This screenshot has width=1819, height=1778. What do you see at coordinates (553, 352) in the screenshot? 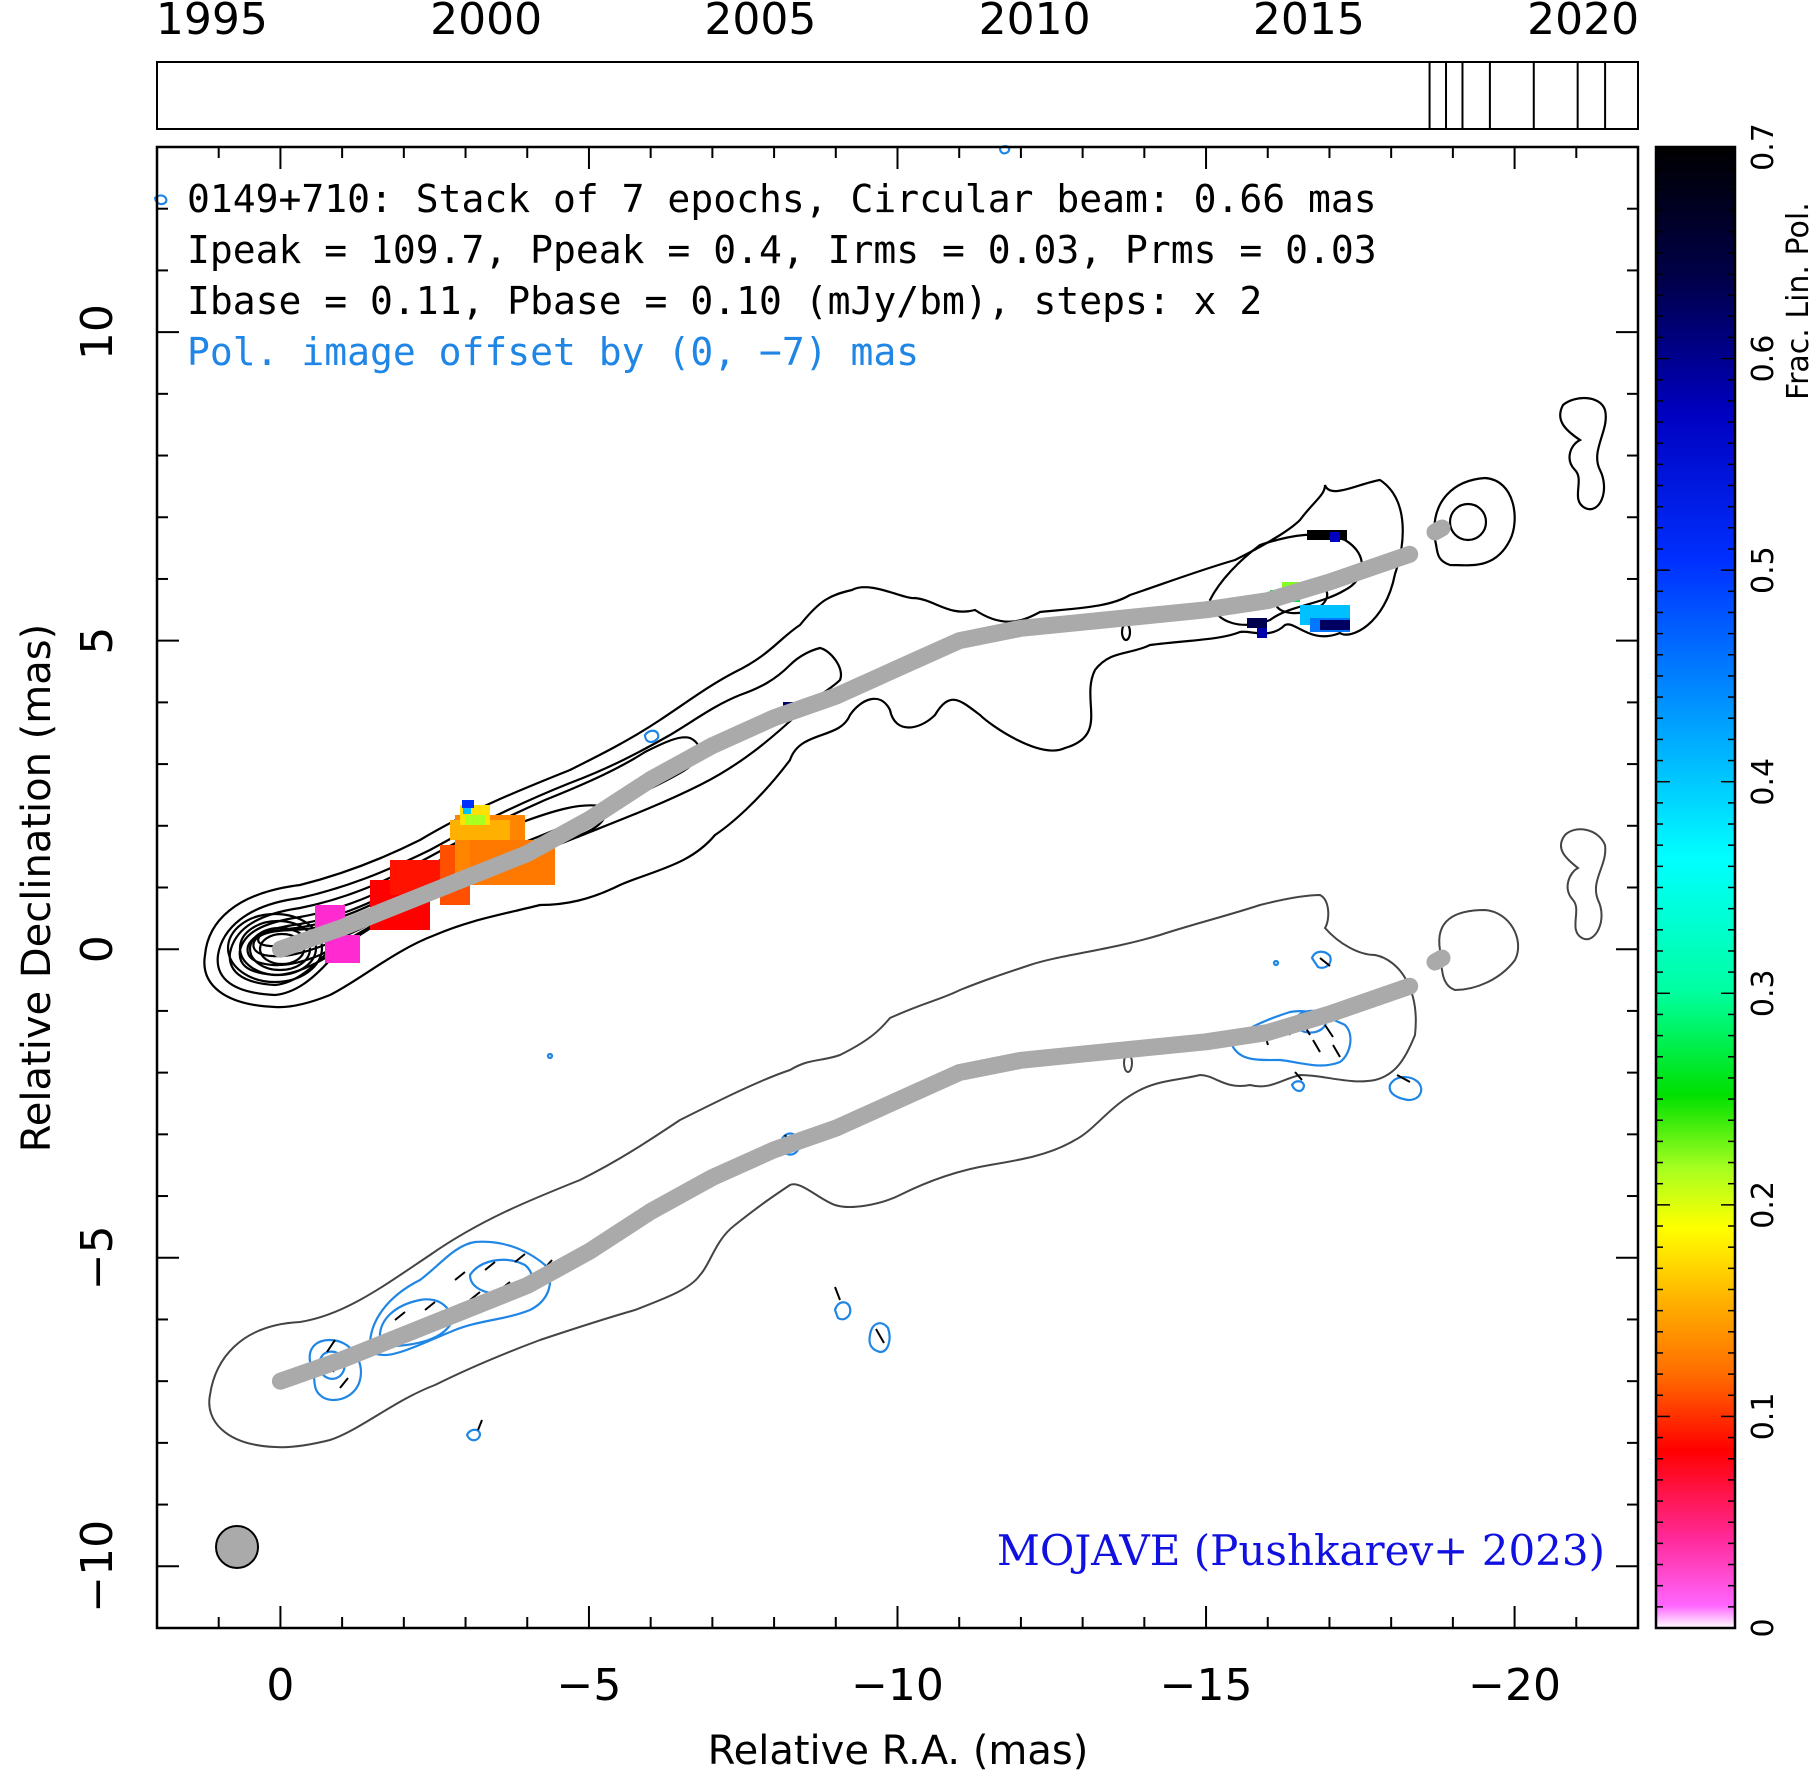
I see `pol-offset-note: Pol. image offset by (0, −7) mas` at bounding box center [553, 352].